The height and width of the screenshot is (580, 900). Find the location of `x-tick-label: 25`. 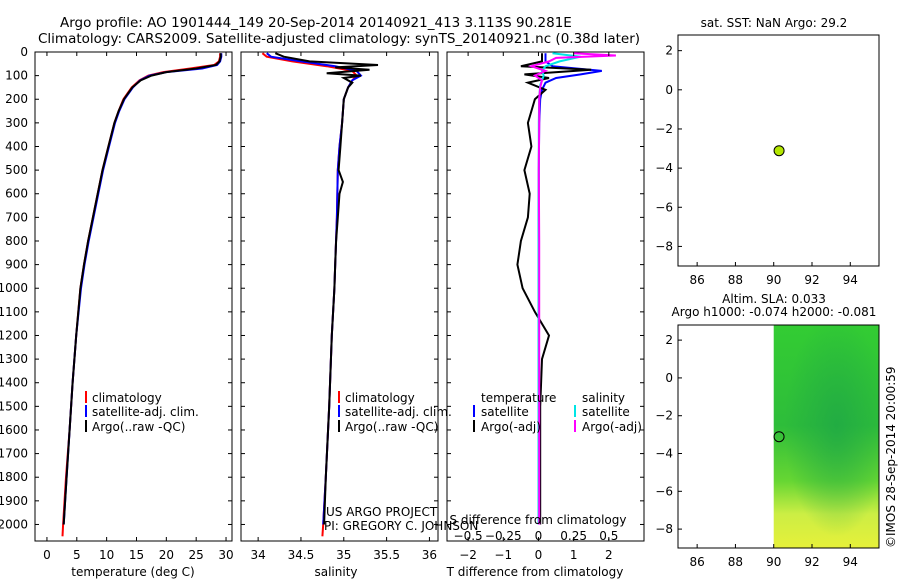

x-tick-label: 25 is located at coordinates (196, 555).